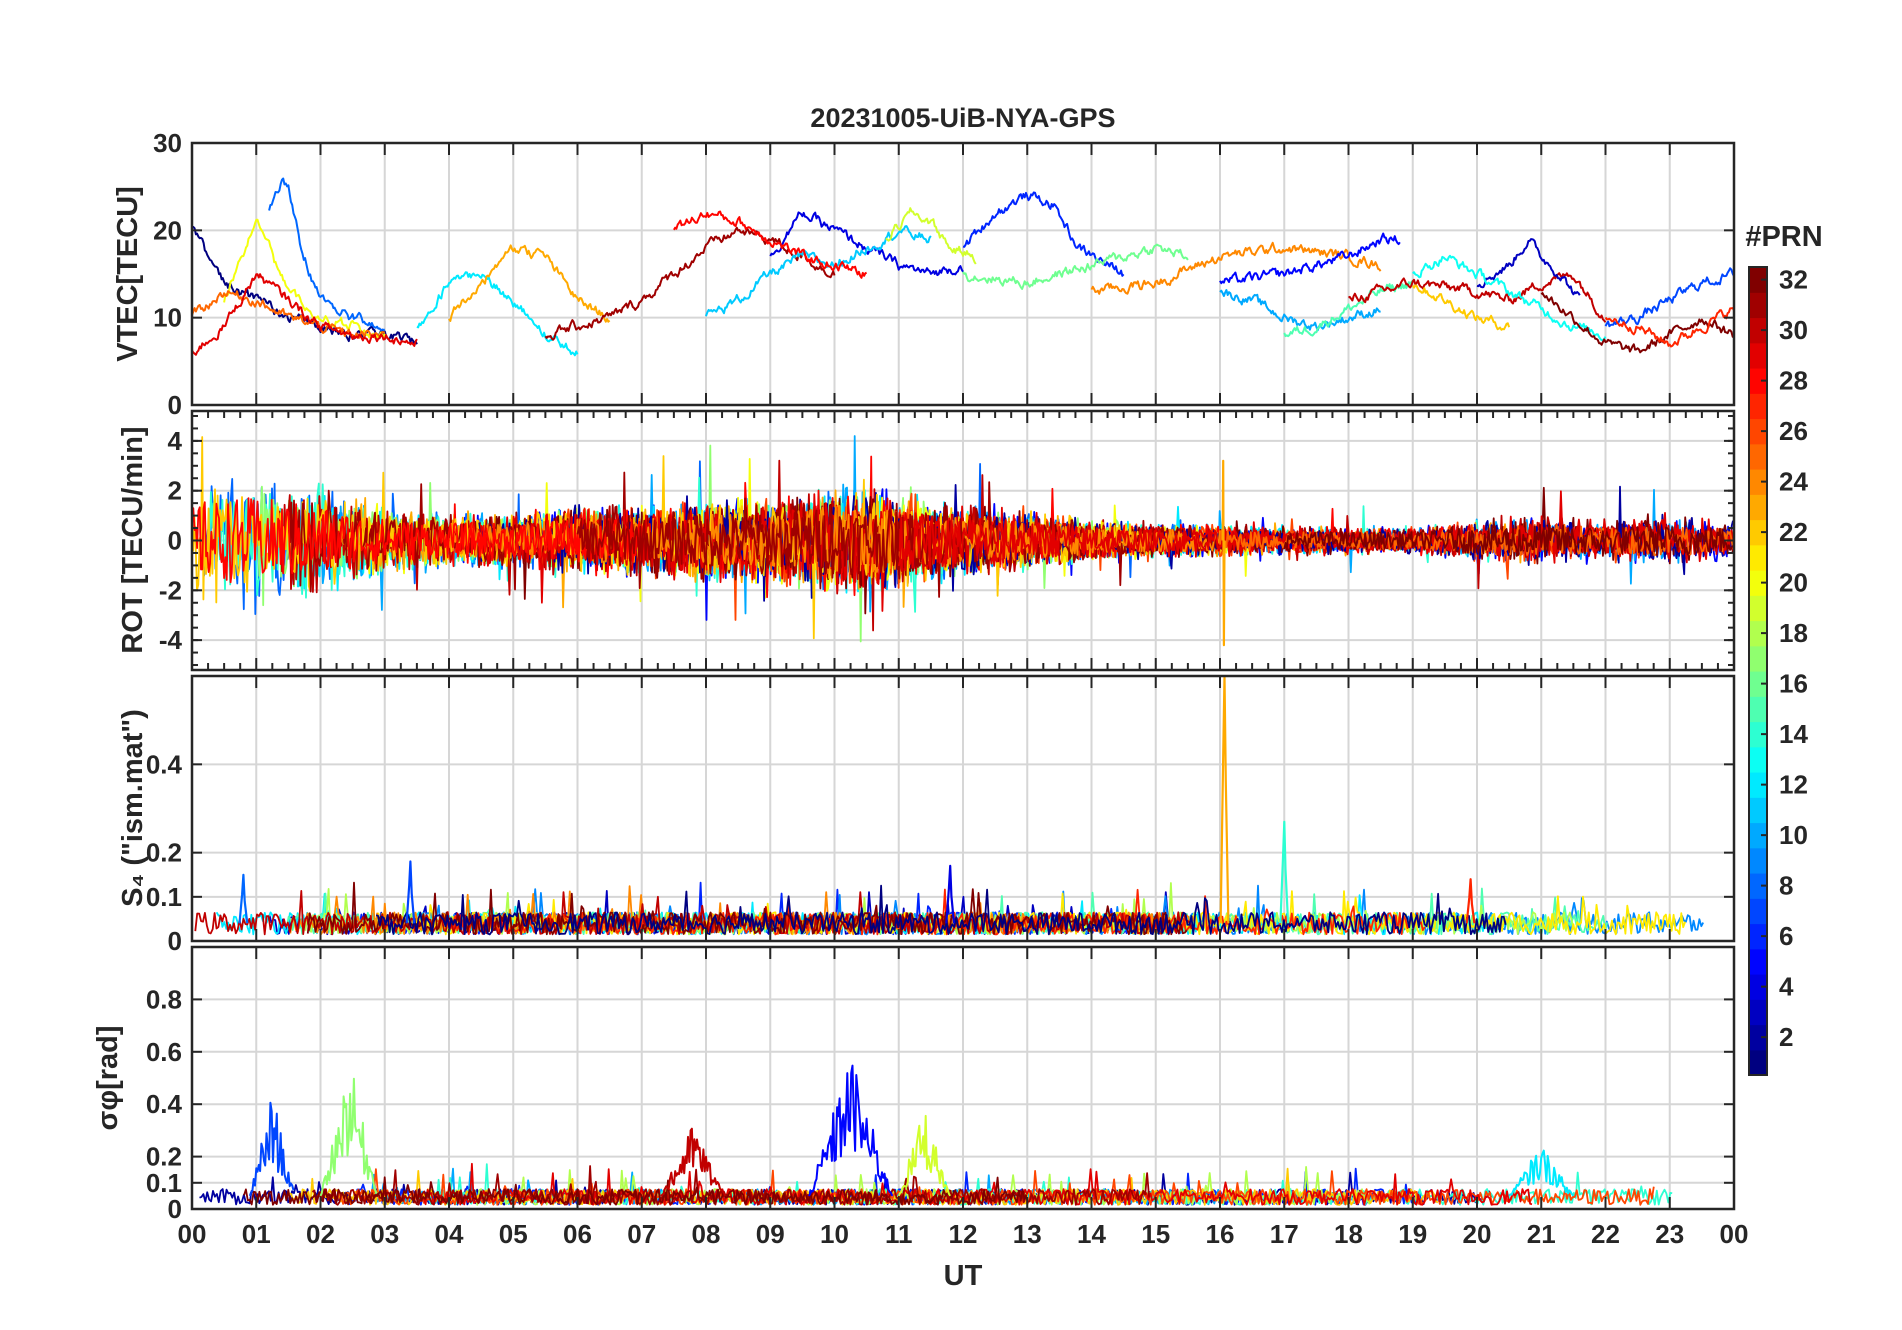  What do you see at coordinates (1793, 482) in the screenshot?
I see `colorbar-tick-label: 24` at bounding box center [1793, 482].